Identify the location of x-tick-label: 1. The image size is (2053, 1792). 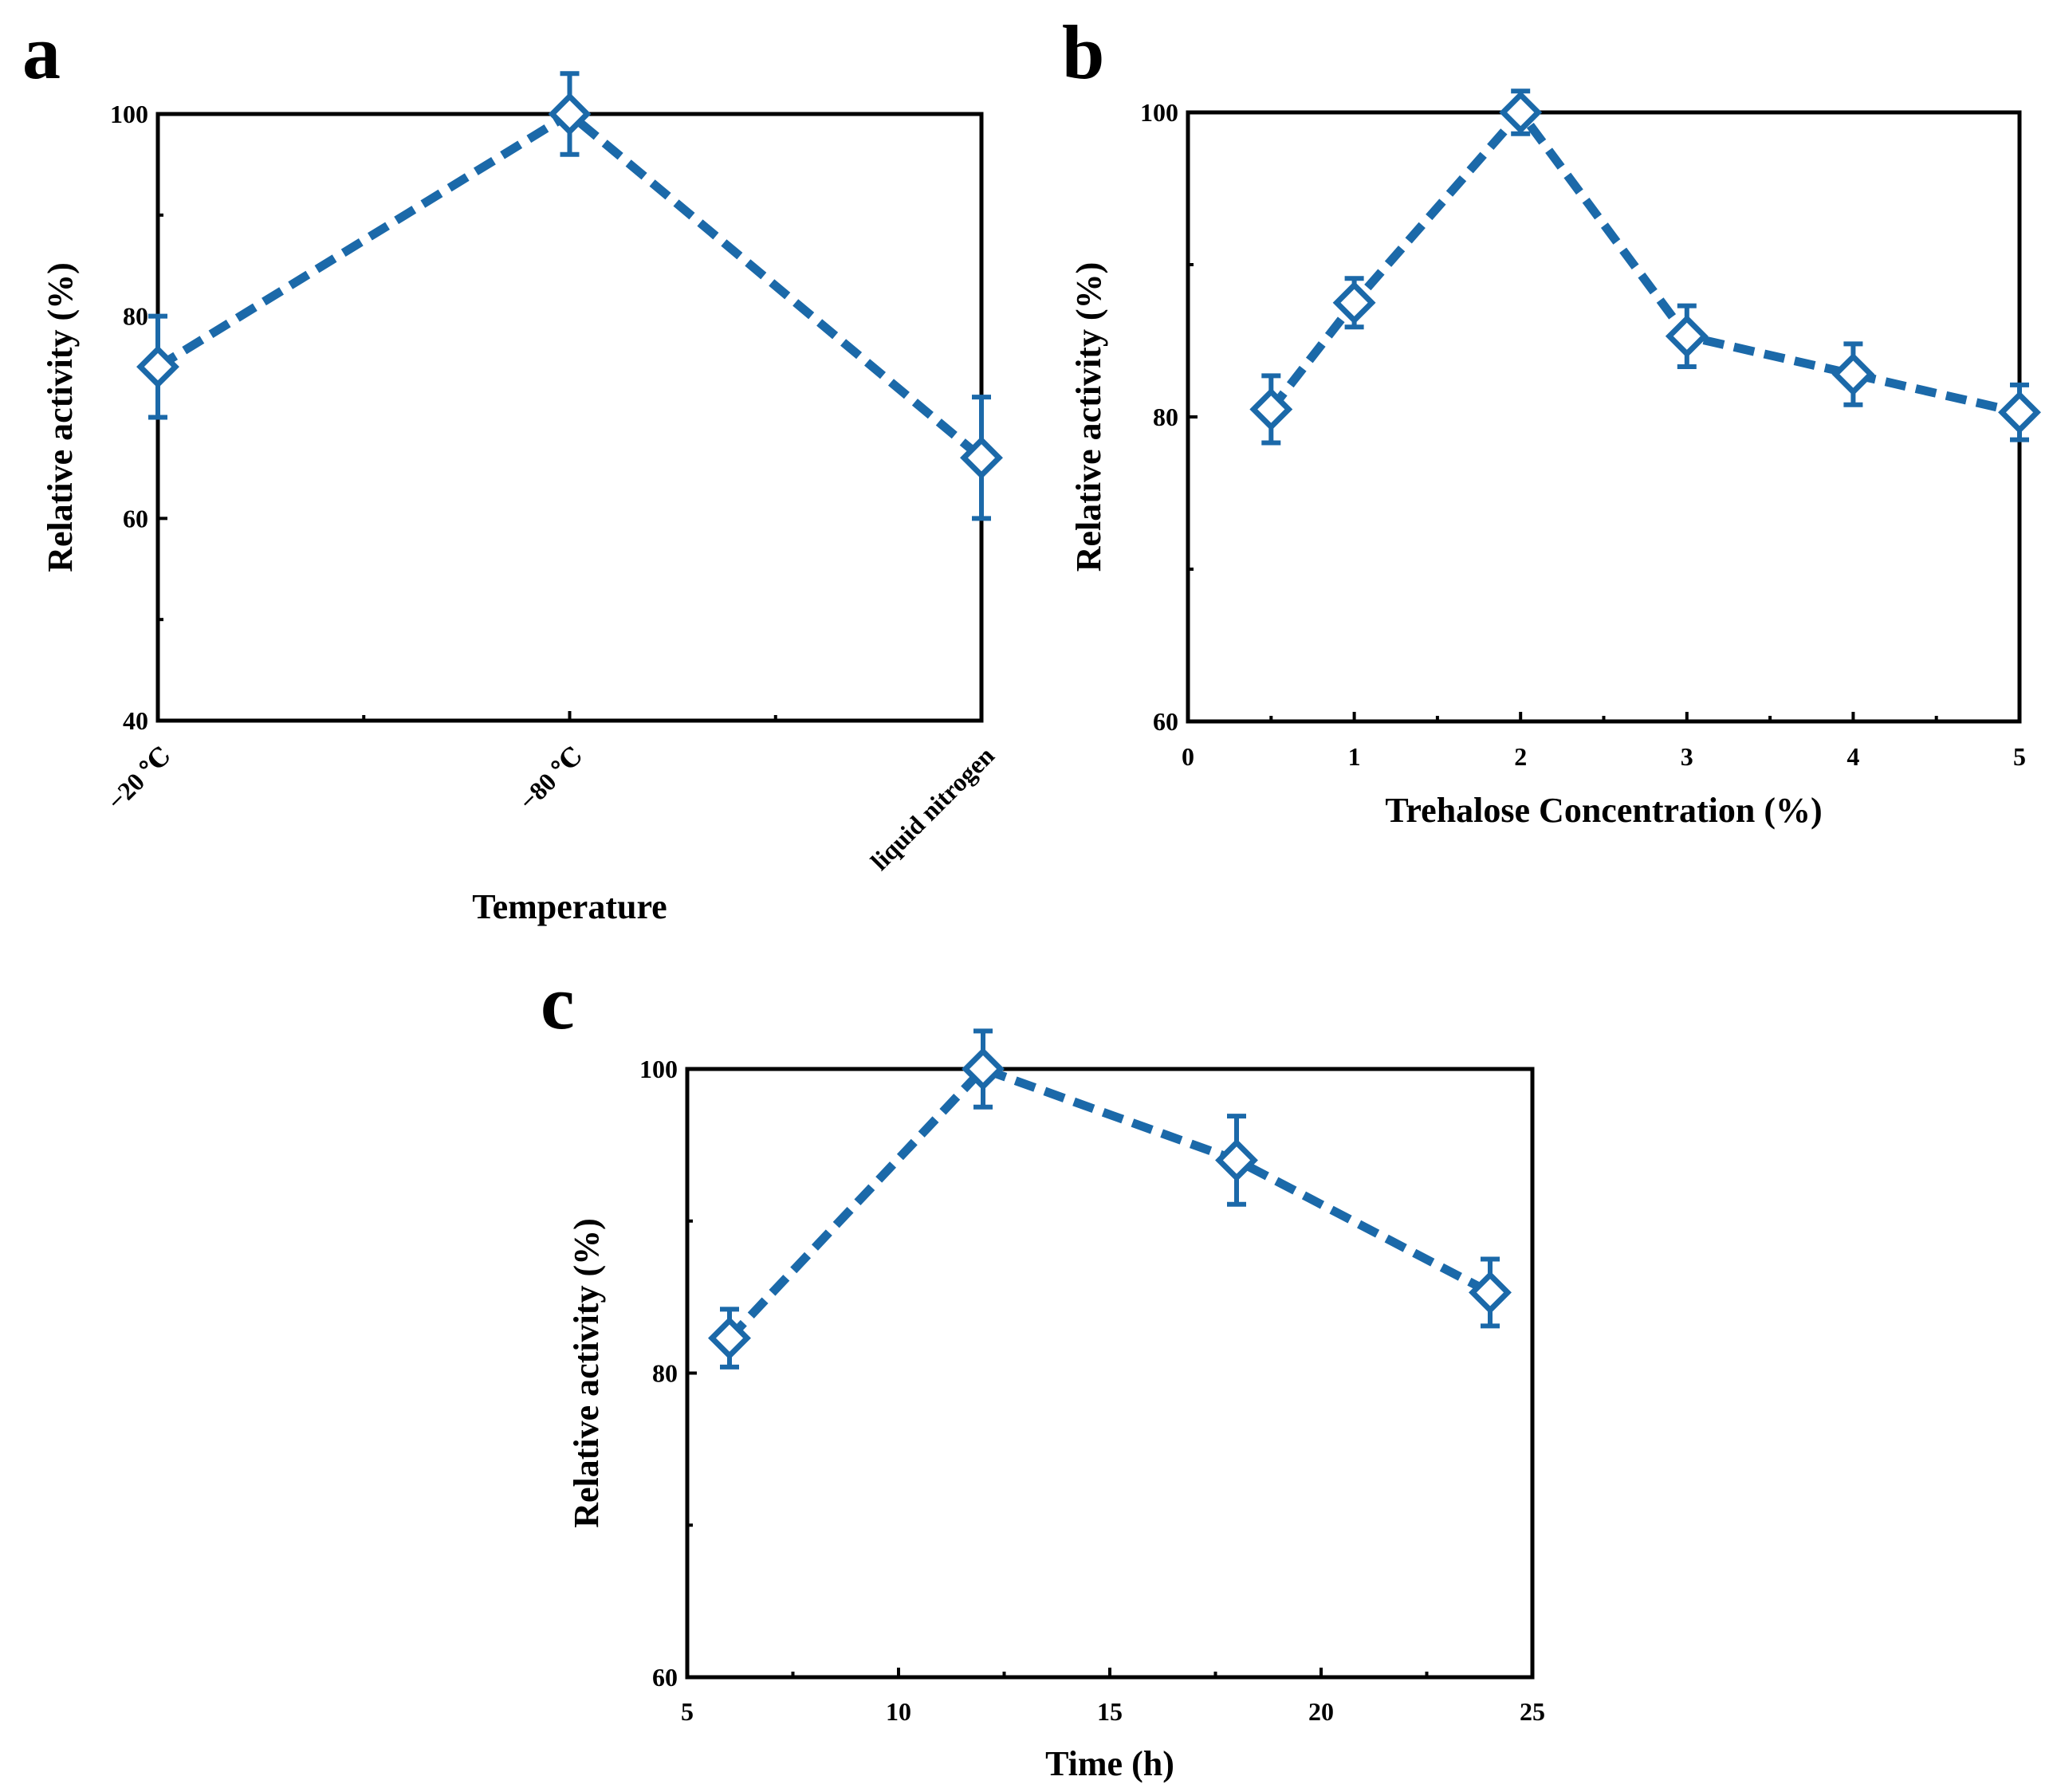
(1354, 756).